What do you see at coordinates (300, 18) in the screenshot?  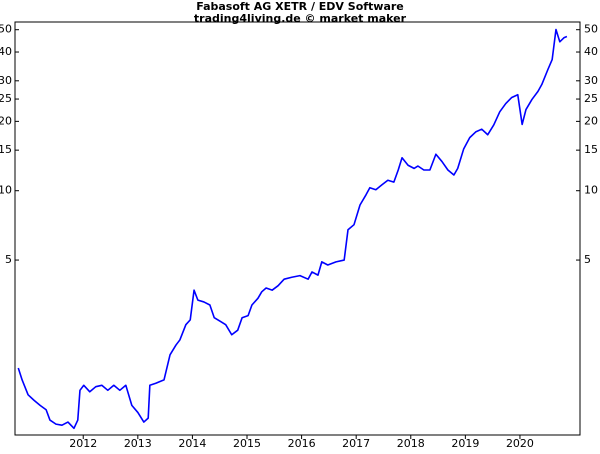 I see `chart-subtitle: trading4living.de © market maker` at bounding box center [300, 18].